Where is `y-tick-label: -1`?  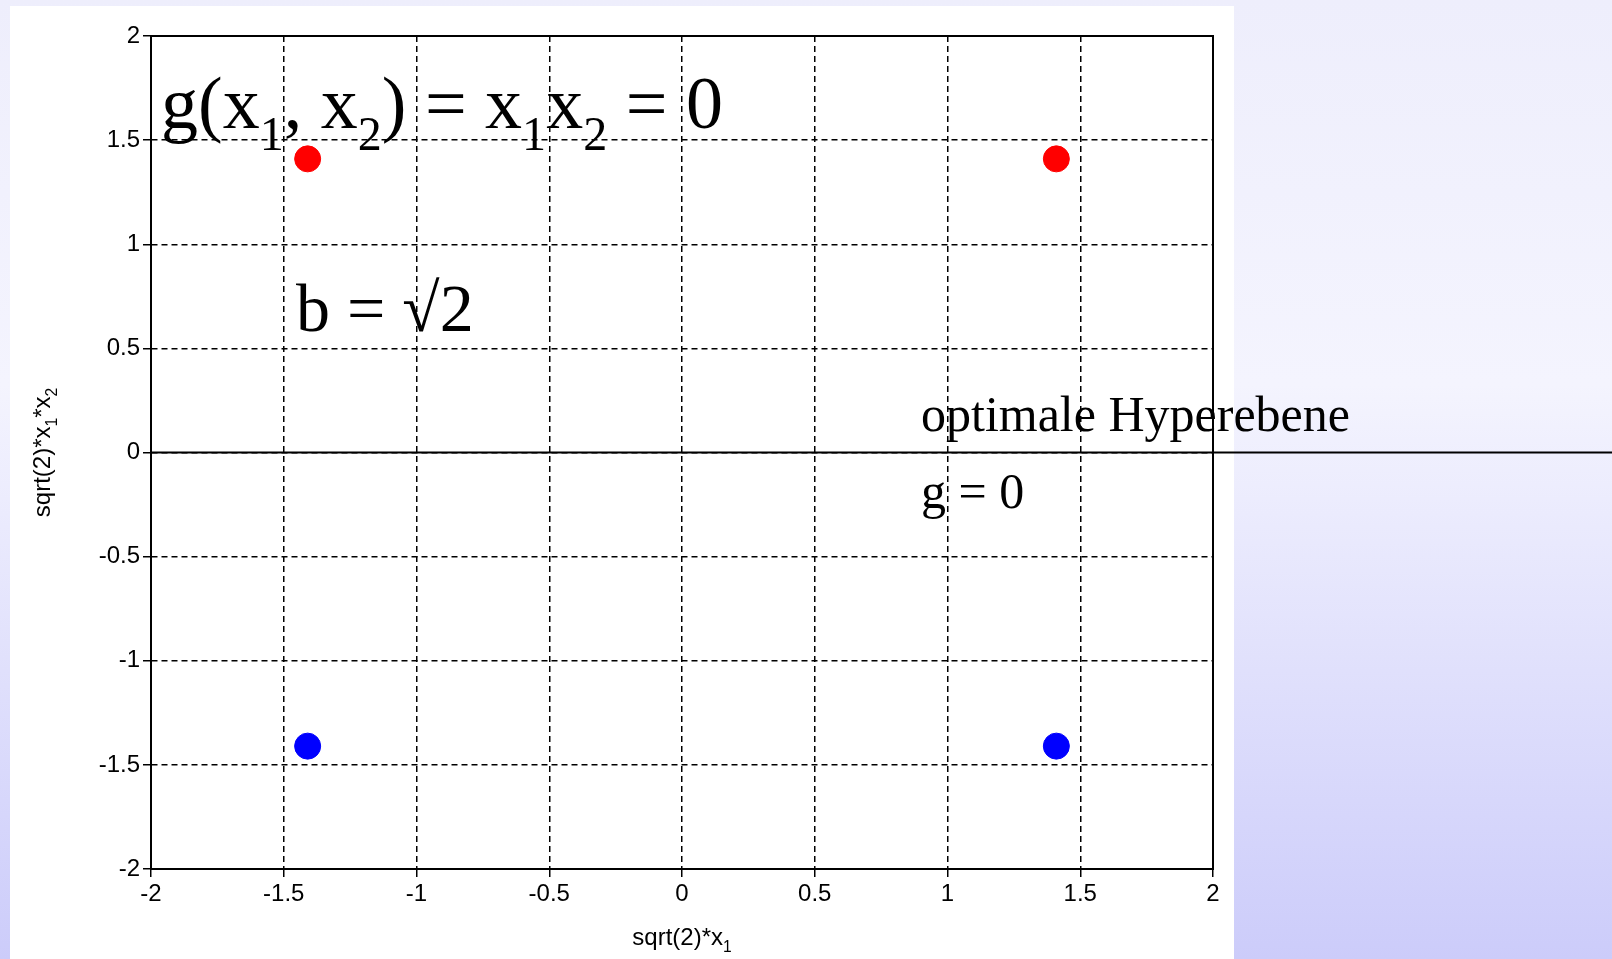 y-tick-label: -1 is located at coordinates (129, 659).